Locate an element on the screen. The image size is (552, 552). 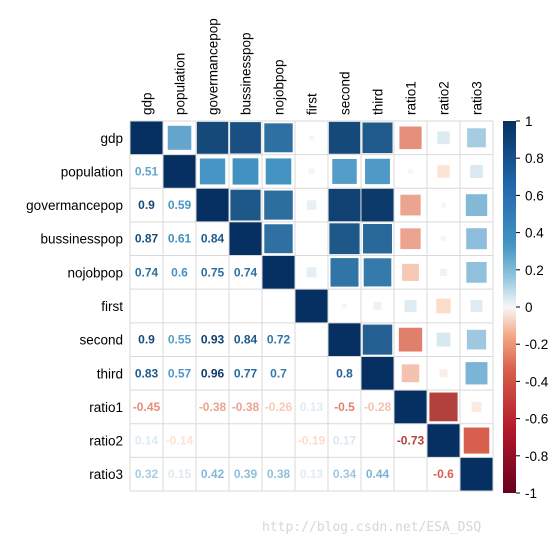
corr-square-first-ratio2 is located at coordinates (443, 306).